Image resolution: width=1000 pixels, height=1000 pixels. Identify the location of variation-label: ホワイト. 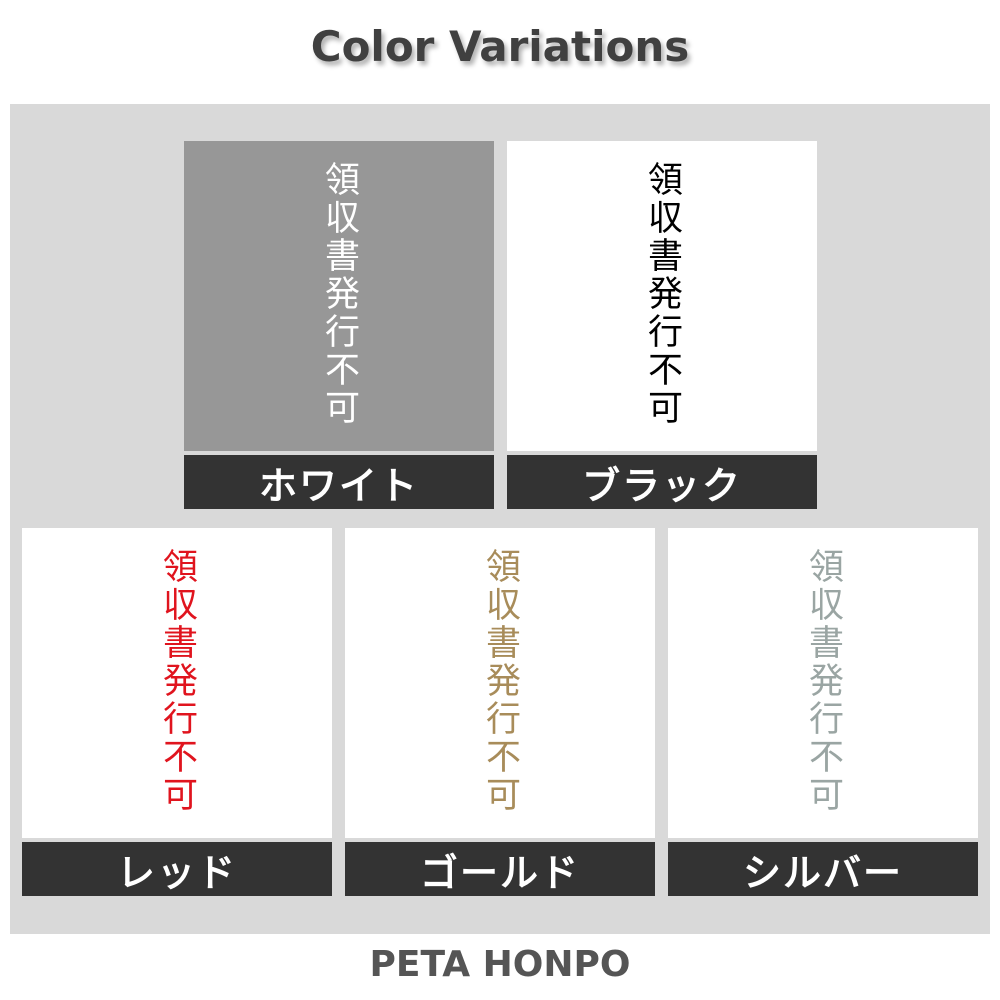
(339, 482).